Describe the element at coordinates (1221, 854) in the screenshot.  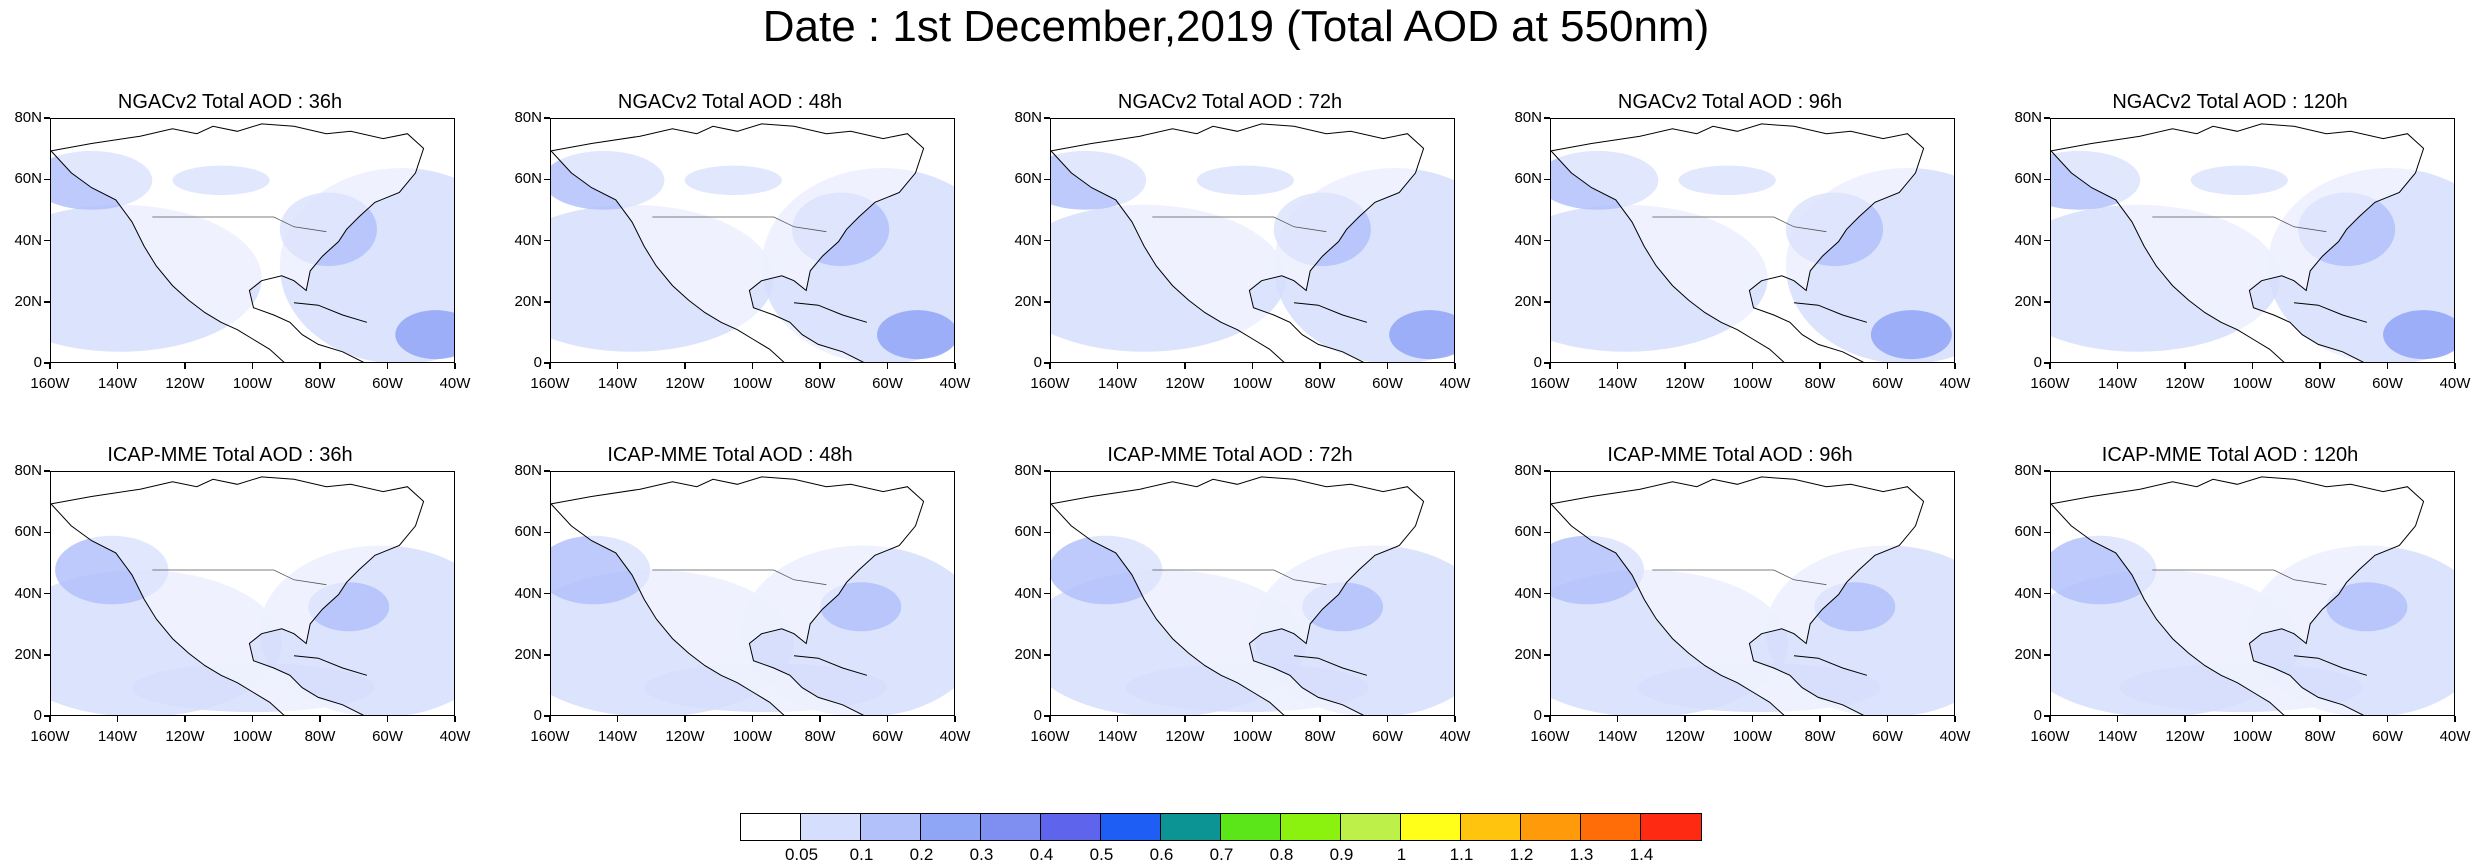
I see `colorbar-label: 0.7` at that location.